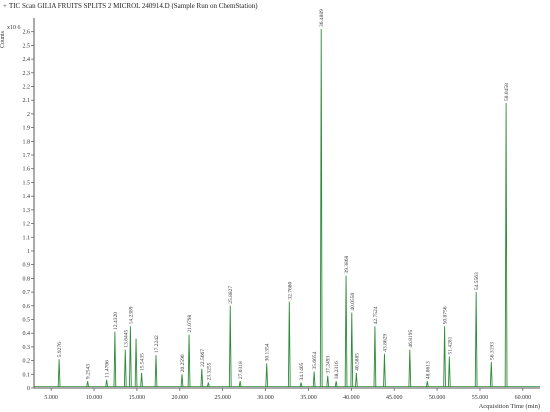 This screenshot has width=550, height=412. What do you see at coordinates (89, 371) in the screenshot?
I see `peak-label: 9.2543` at bounding box center [89, 371].